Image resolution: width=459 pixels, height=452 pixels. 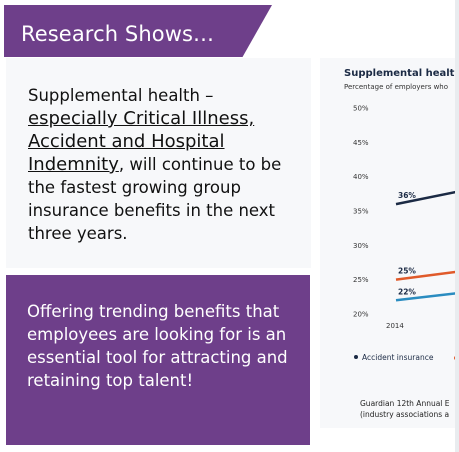 I want to click on chart-subtitle: Percentage of employers who, so click(x=396, y=87).